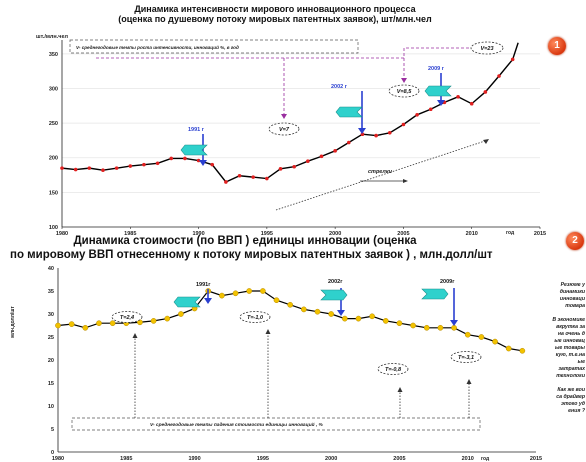 Image resolution: width=586 pixels, height=462 pixels. I want to click on chart2-xtick: 1980, so click(58, 459).